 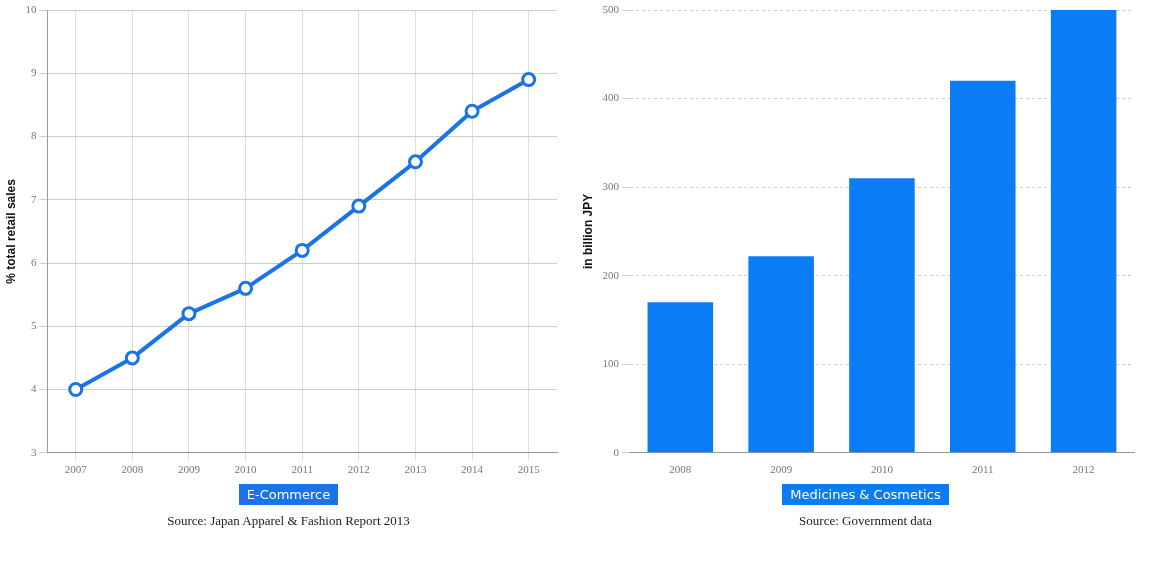 I want to click on text: Medicines & Cosmetics, so click(x=865, y=494).